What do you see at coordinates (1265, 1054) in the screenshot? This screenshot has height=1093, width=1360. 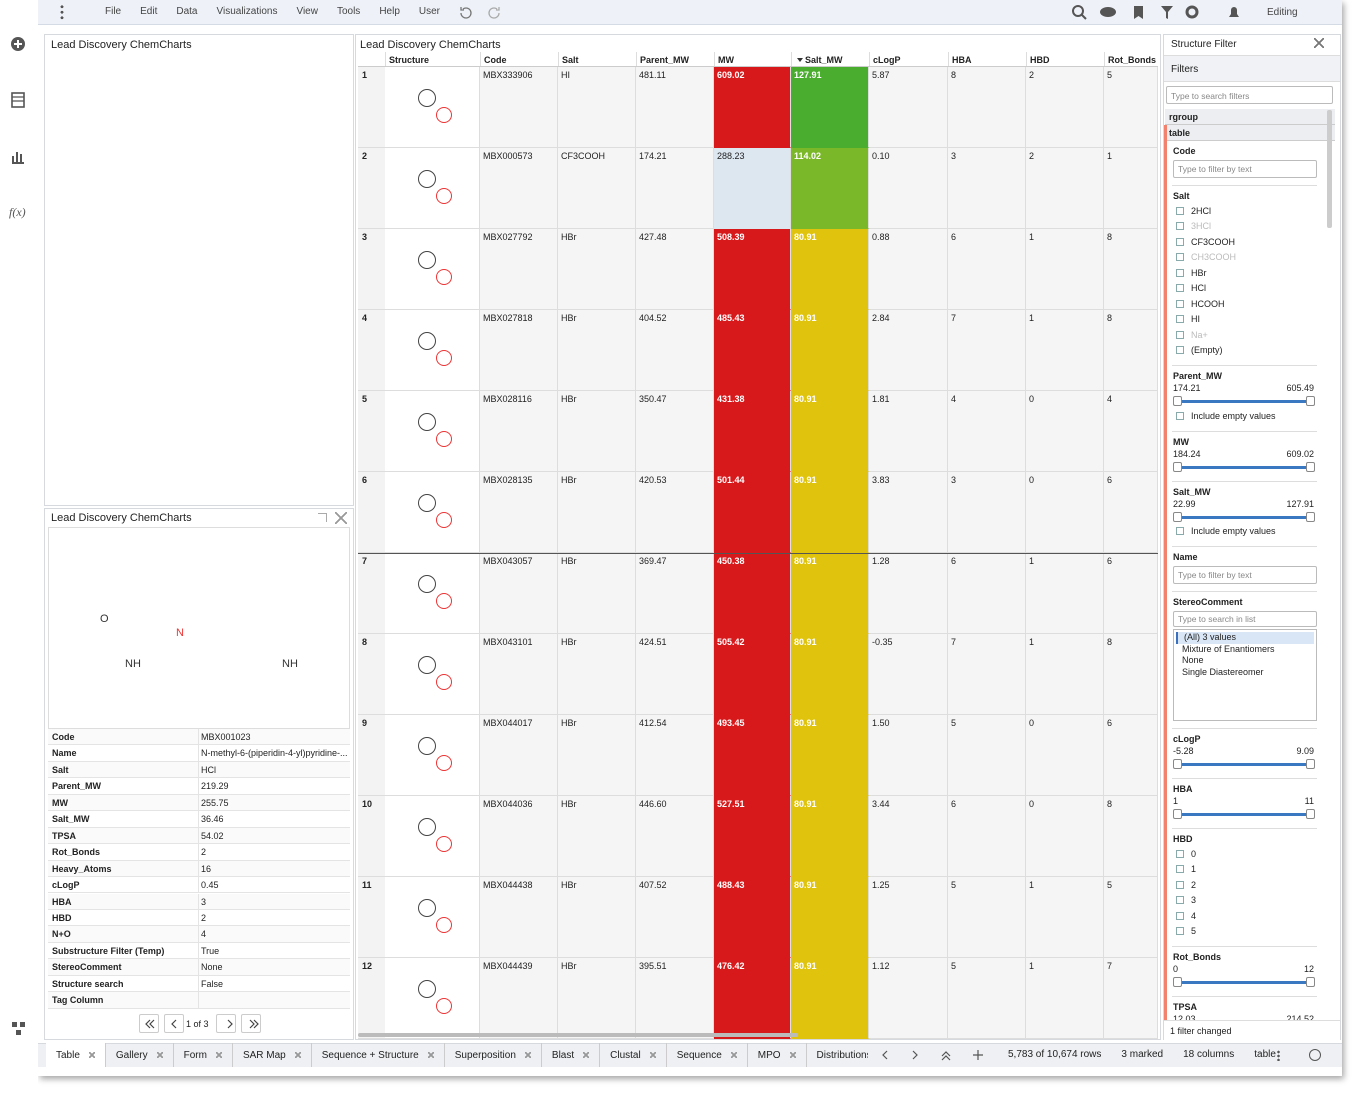 I see `status-table: table` at bounding box center [1265, 1054].